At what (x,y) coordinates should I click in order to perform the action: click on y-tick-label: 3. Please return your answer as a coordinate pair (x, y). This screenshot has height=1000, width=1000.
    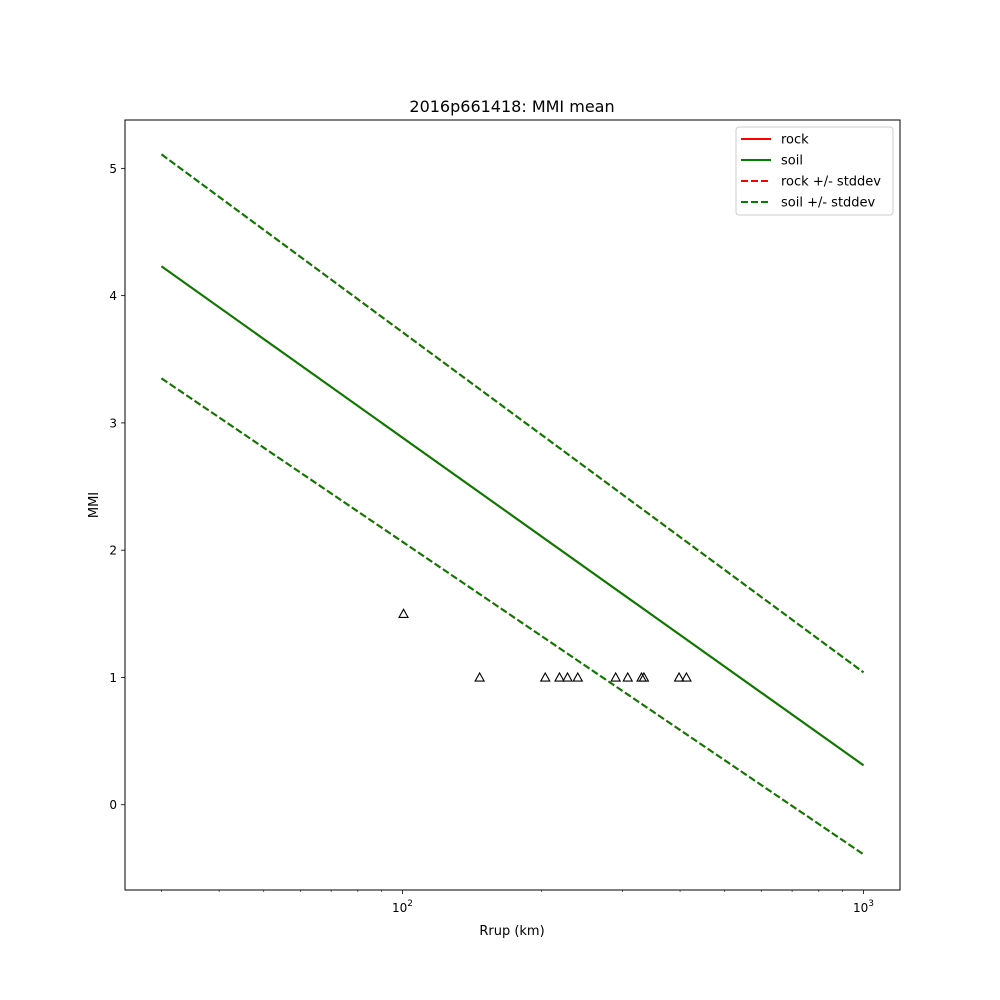
    Looking at the image, I should click on (113, 423).